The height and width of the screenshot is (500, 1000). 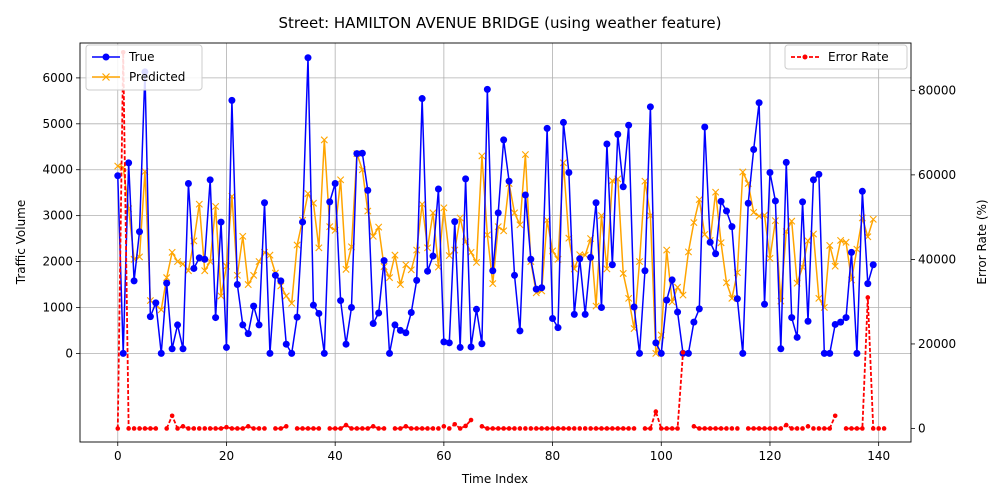 What do you see at coordinates (982, 241) in the screenshot?
I see `y2-axis-label: Error Rate (%)` at bounding box center [982, 241].